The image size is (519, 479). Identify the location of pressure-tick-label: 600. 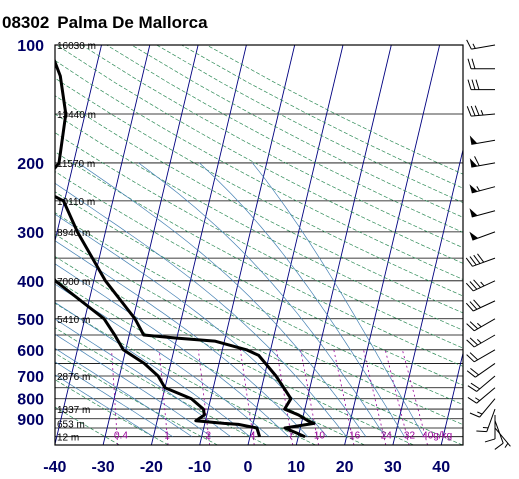
(30, 351).